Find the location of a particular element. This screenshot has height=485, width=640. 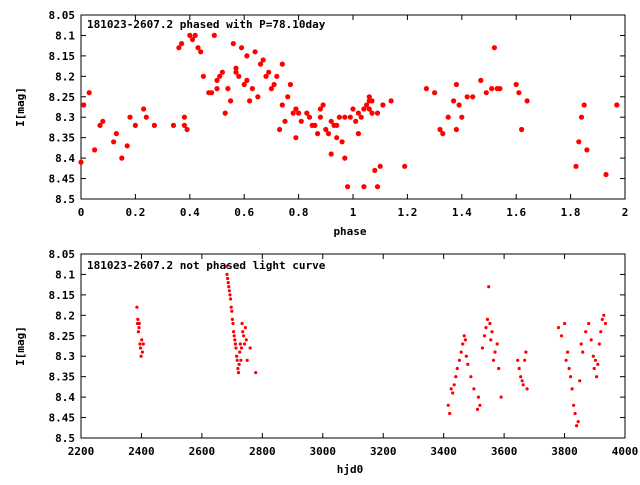

y-tick-label: 8.25 is located at coordinates (62, 97).